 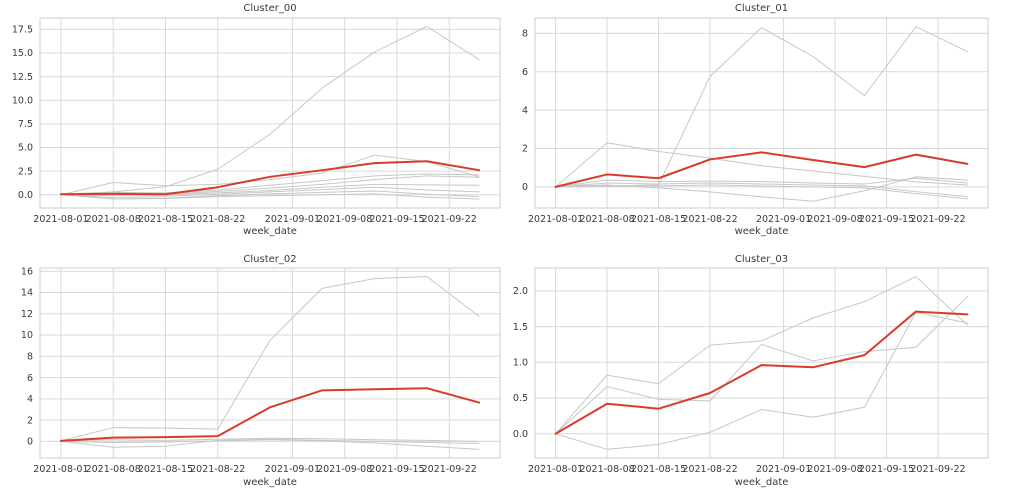 I want to click on y-tick-label: 0.5, so click(x=520, y=398).